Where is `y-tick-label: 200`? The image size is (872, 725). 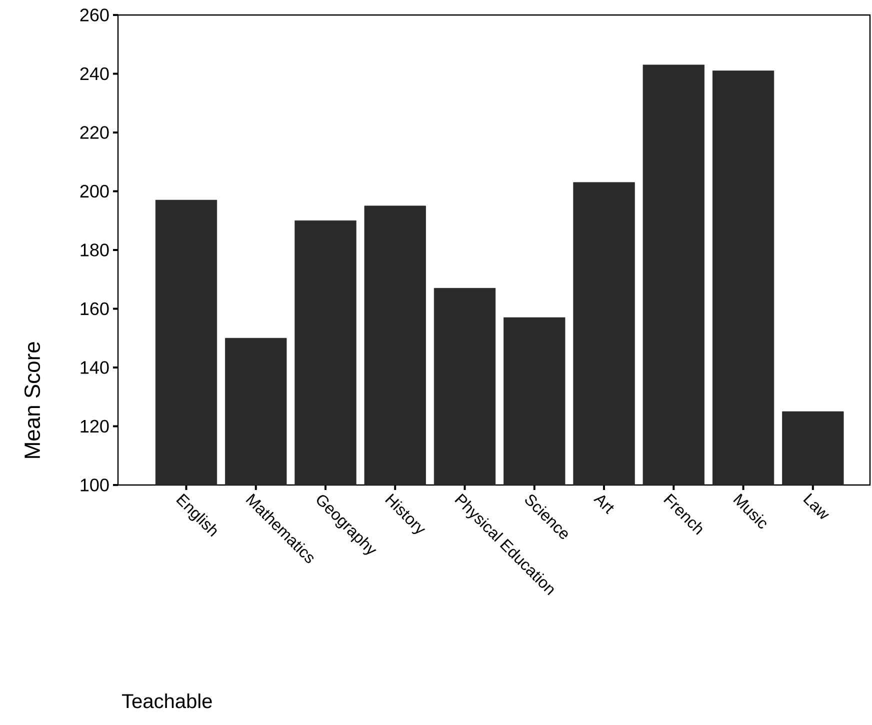 y-tick-label: 200 is located at coordinates (94, 191).